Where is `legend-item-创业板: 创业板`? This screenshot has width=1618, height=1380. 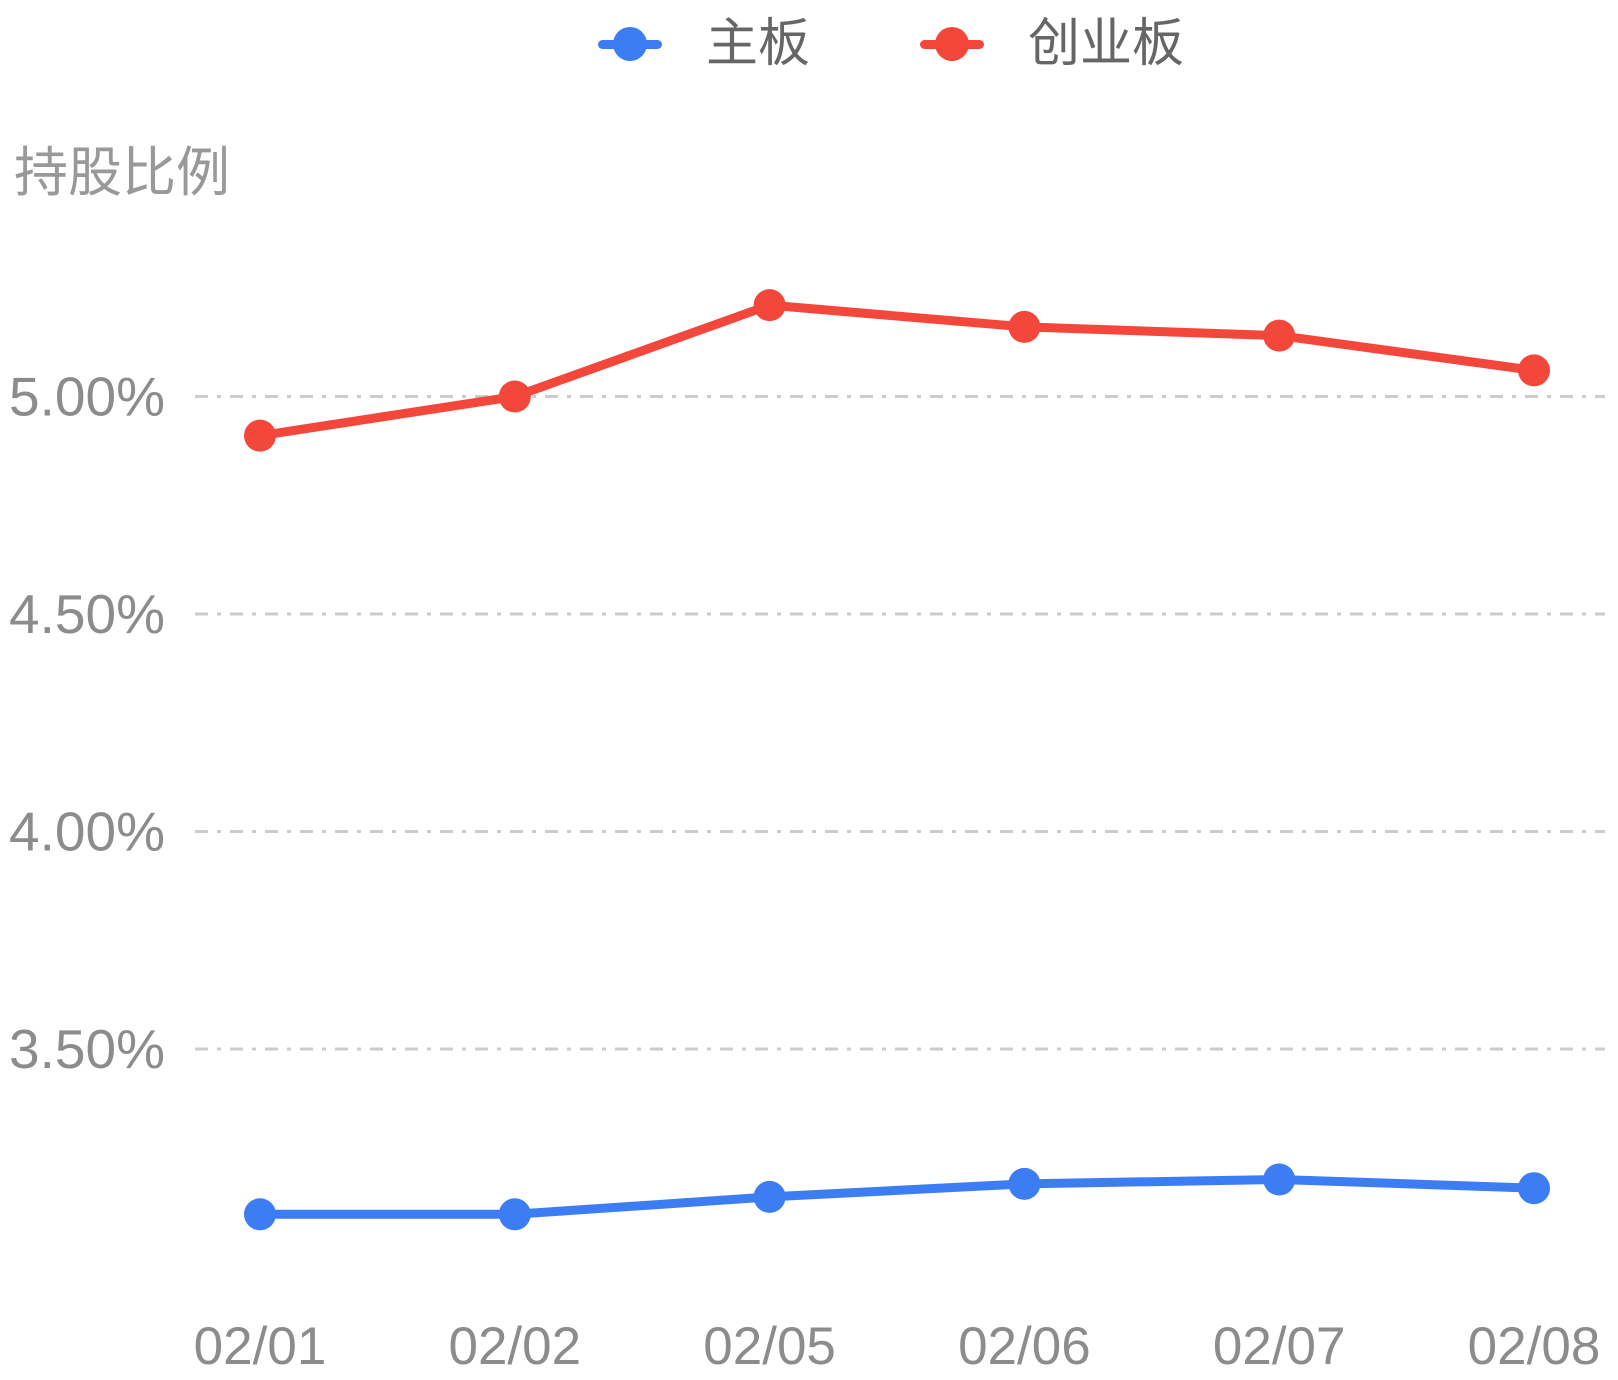 legend-item-创业板: 创业板 is located at coordinates (1052, 44).